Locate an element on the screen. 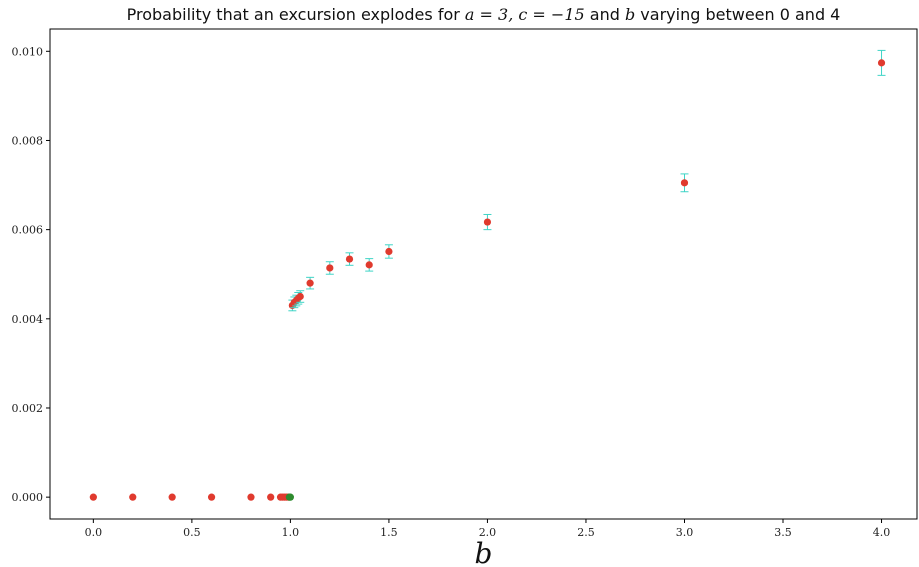 This screenshot has width=919, height=567. x-tick-label: 3.0 is located at coordinates (685, 532).